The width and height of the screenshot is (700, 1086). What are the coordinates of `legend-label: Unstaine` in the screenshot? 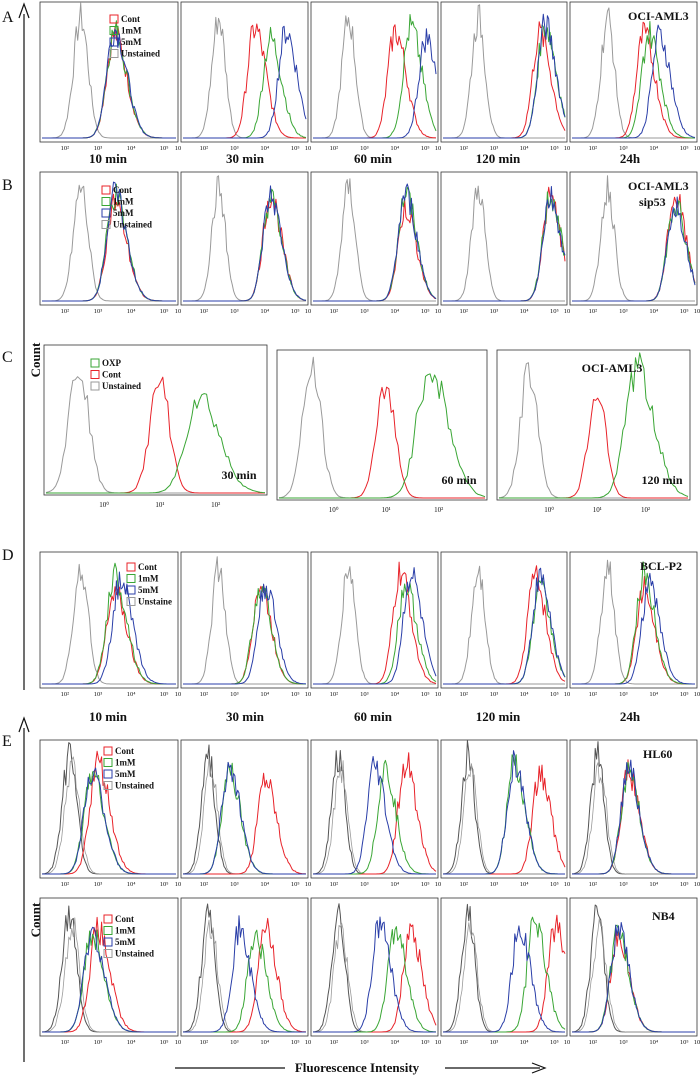 It's located at (155, 602).